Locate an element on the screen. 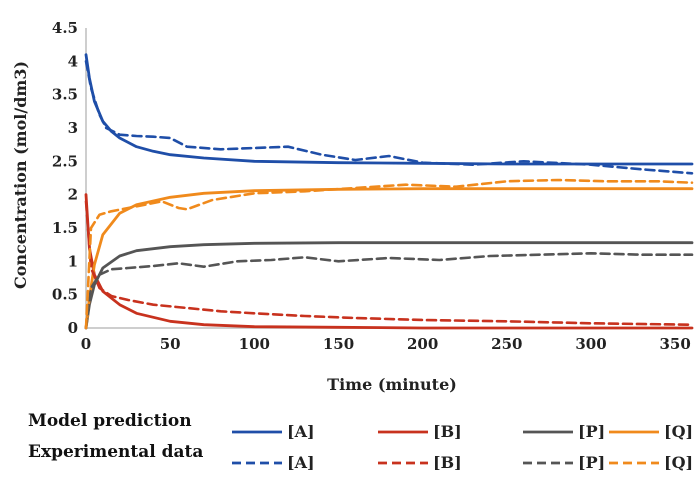 This screenshot has height=480, width=695. x-tick-label: 50 is located at coordinates (170, 344).